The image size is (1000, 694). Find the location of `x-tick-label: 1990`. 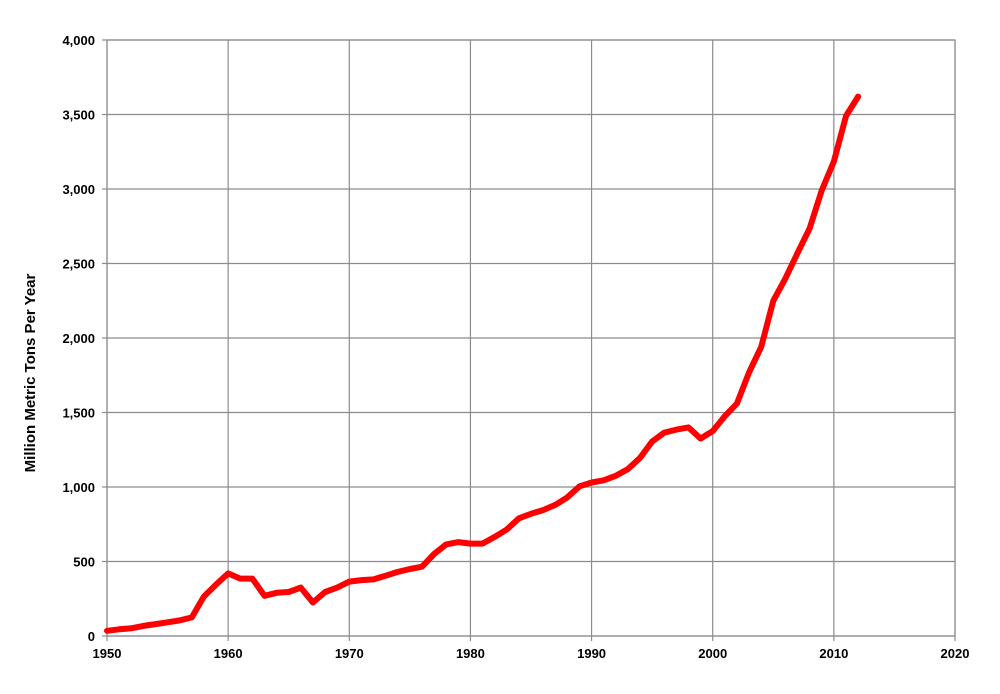

x-tick-label: 1990 is located at coordinates (591, 653).